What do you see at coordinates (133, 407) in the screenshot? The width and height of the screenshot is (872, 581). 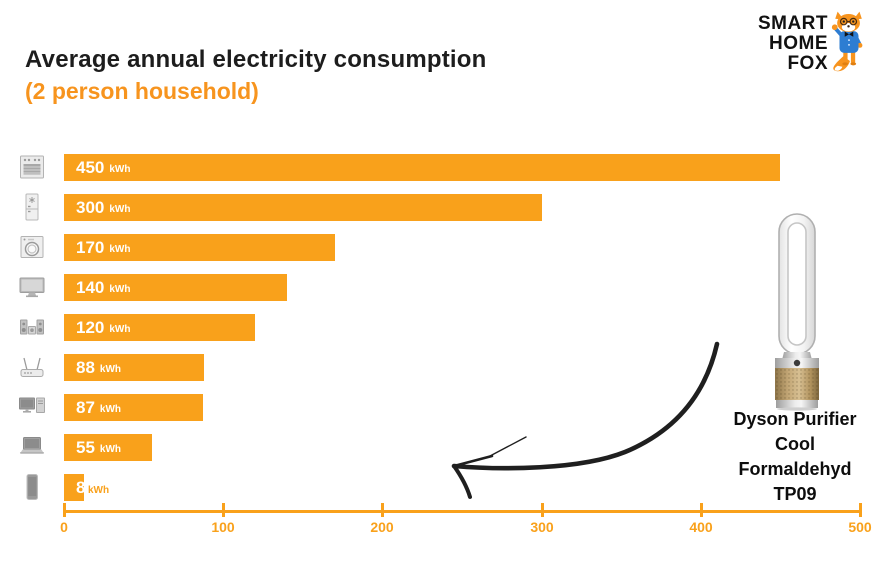 I see `bar: 87 kWh` at bounding box center [133, 407].